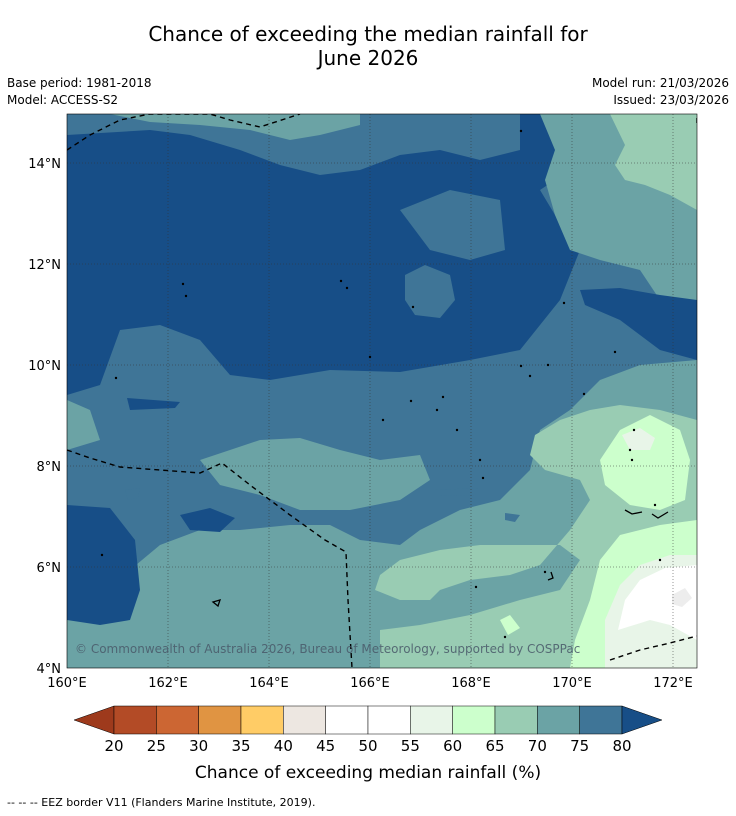  Describe the element at coordinates (452, 225) in the screenshot. I see `contour-band-75-80-mid` at that location.